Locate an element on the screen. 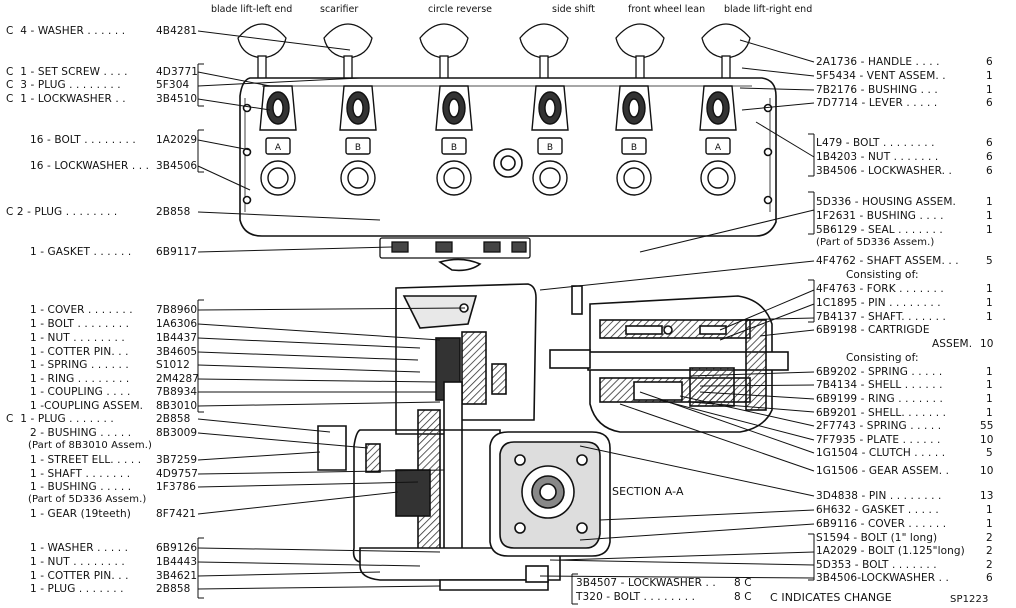  right-part-row: 4F4763 - FORK . . . . . . . 1 is located at coordinates (904, 289).